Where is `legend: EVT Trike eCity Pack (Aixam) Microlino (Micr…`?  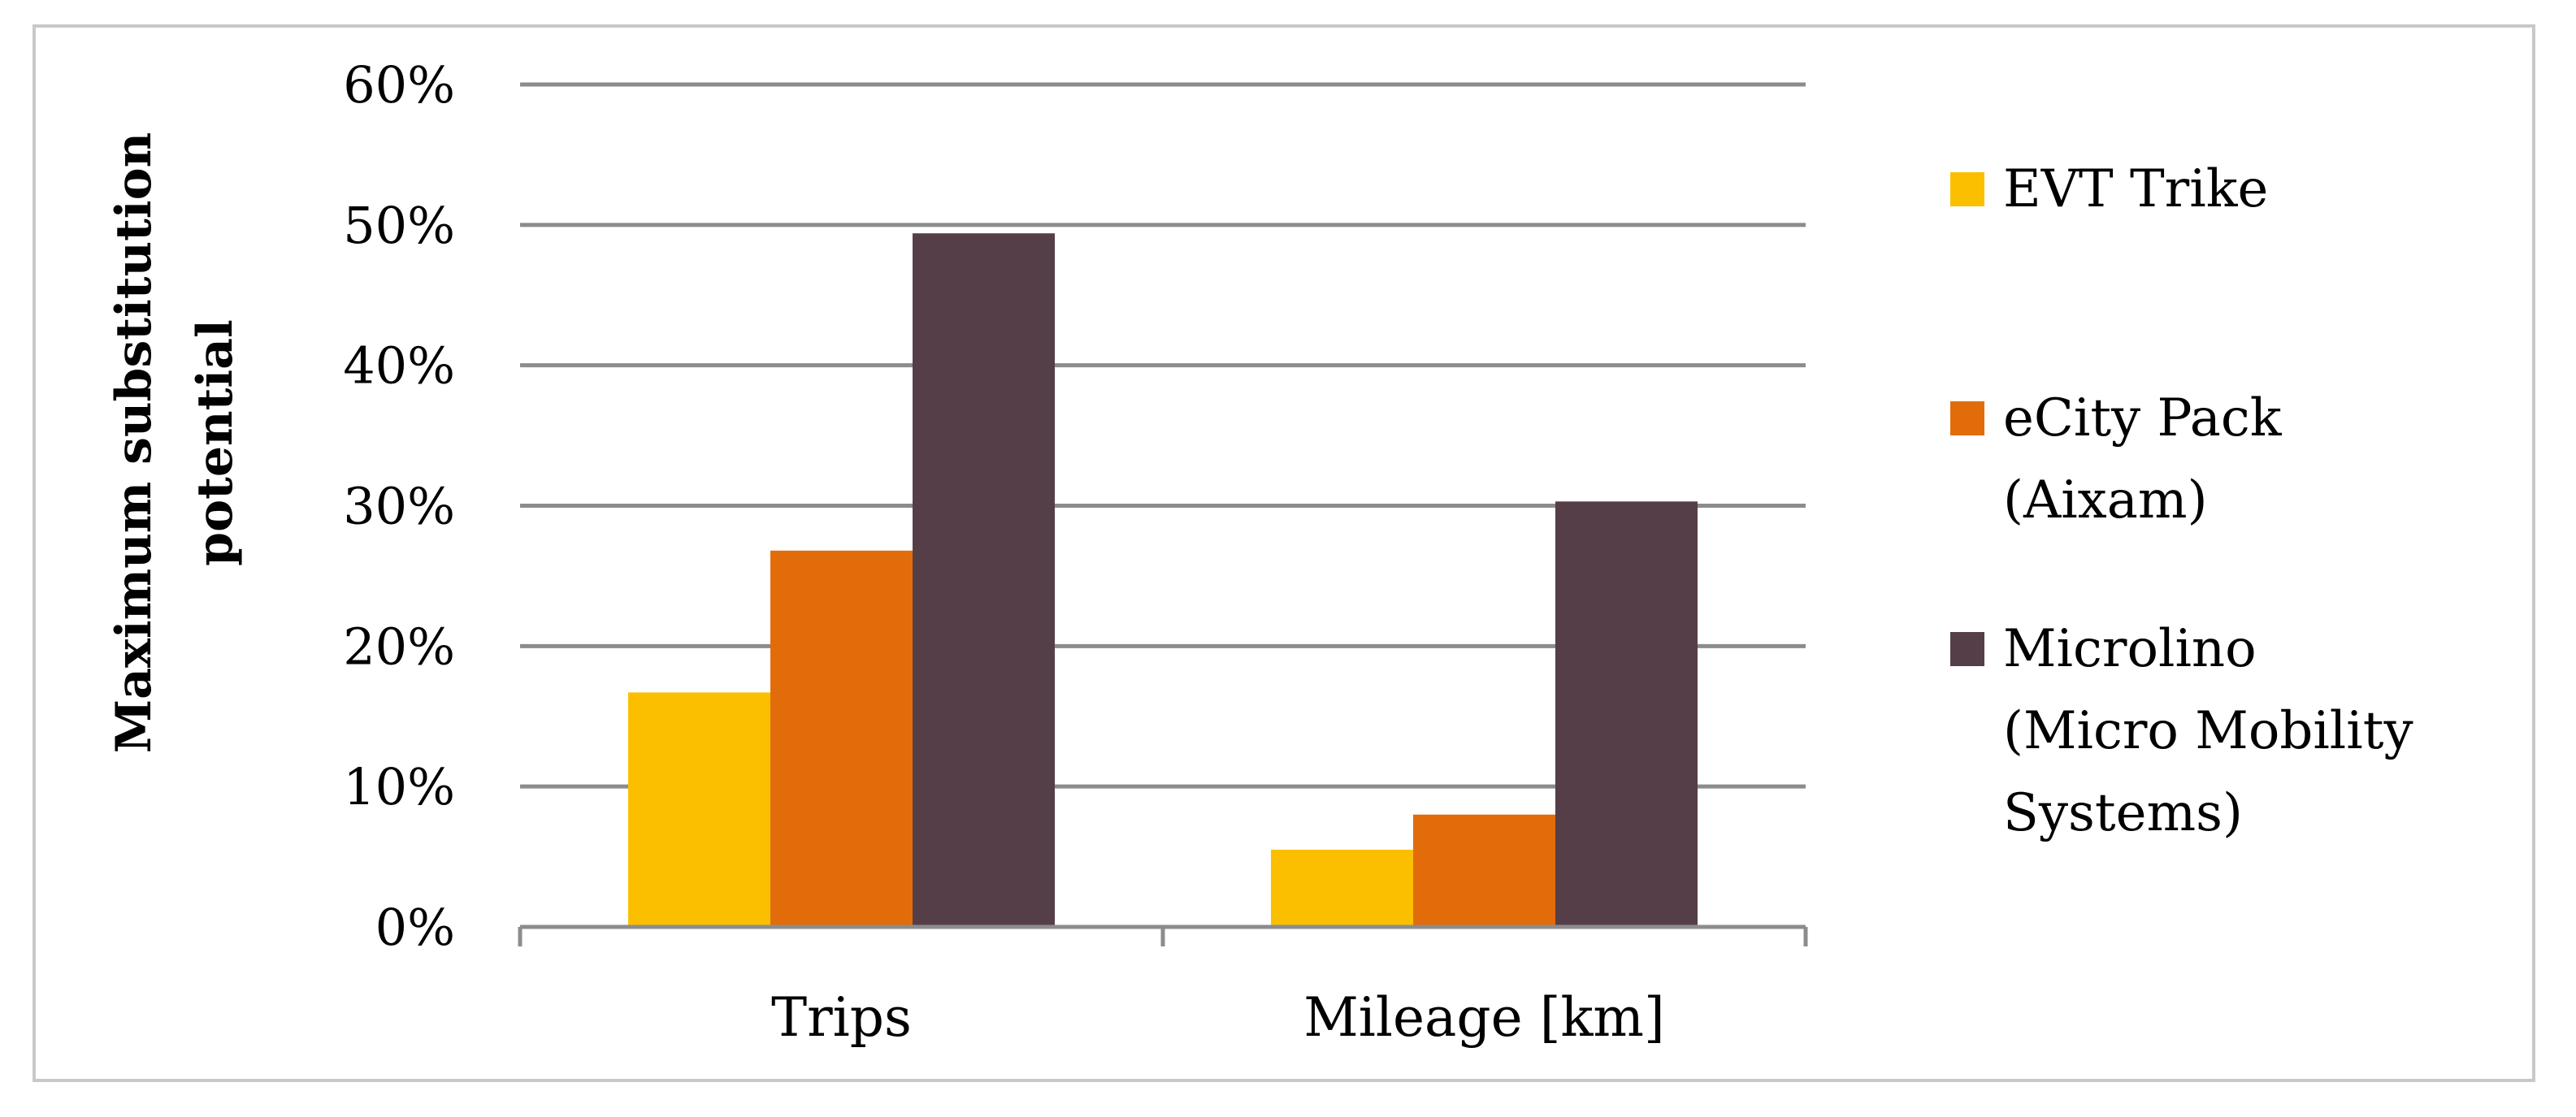
legend: EVT Trike eCity Pack (Aixam) Microlino (Micr… is located at coordinates (2181, 501).